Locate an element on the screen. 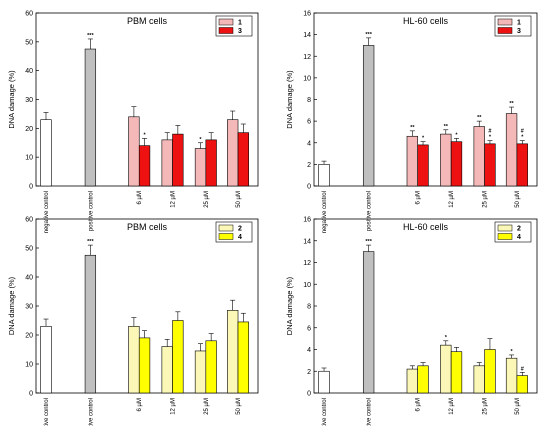 The height and width of the screenshot is (426, 550). y-tick-label: 6 is located at coordinates (309, 122).